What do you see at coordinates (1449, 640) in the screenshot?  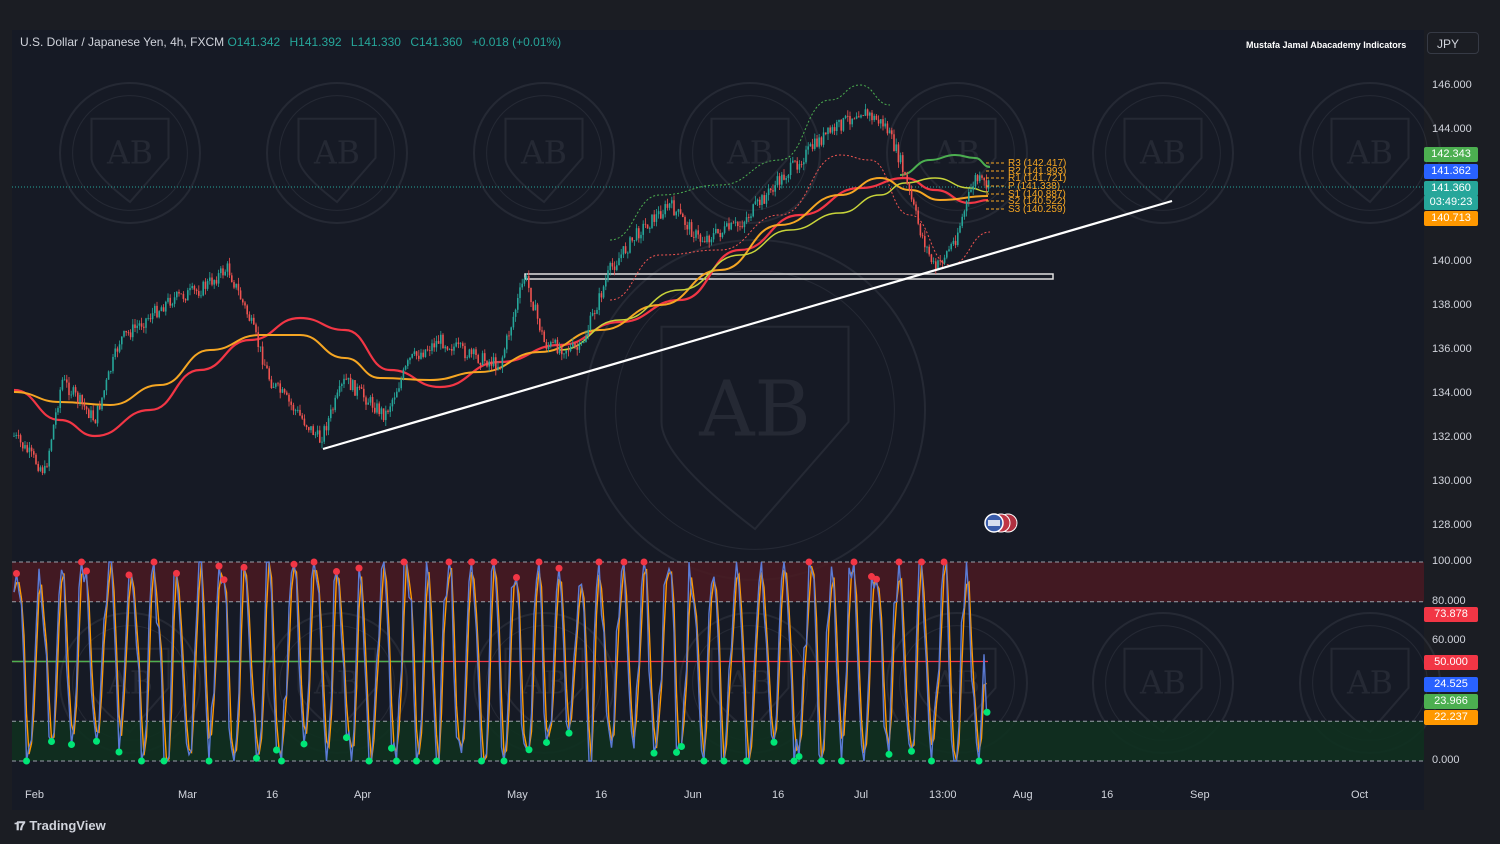 I see `osc-tick: 60.000` at bounding box center [1449, 640].